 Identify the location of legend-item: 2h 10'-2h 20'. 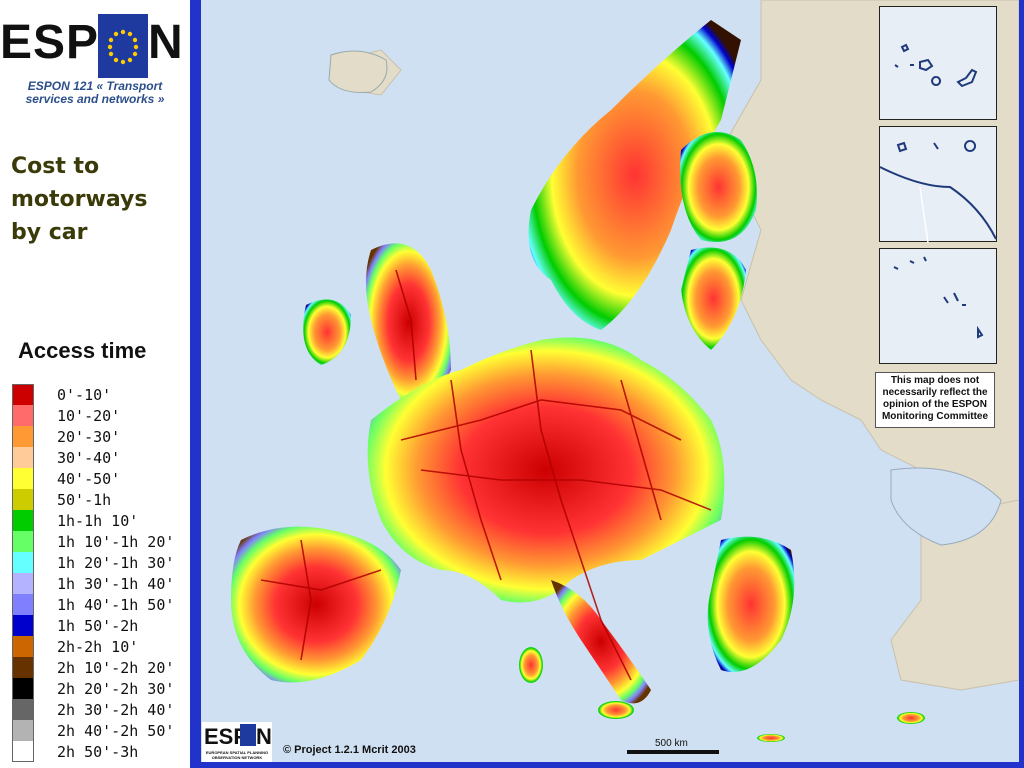
(99, 667).